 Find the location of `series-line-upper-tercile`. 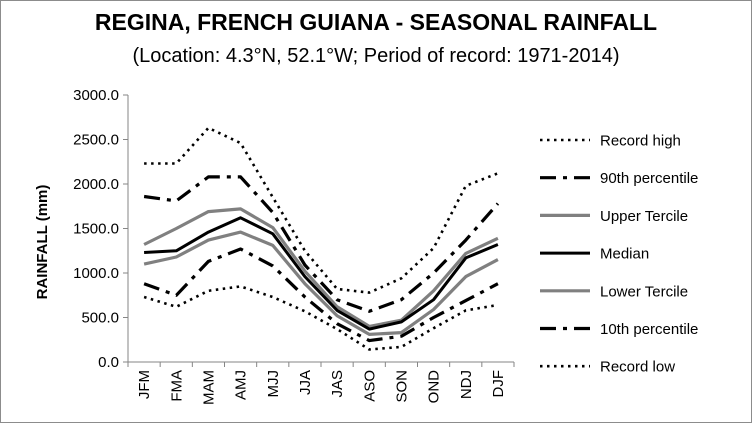

series-line-upper-tercile is located at coordinates (321, 267).